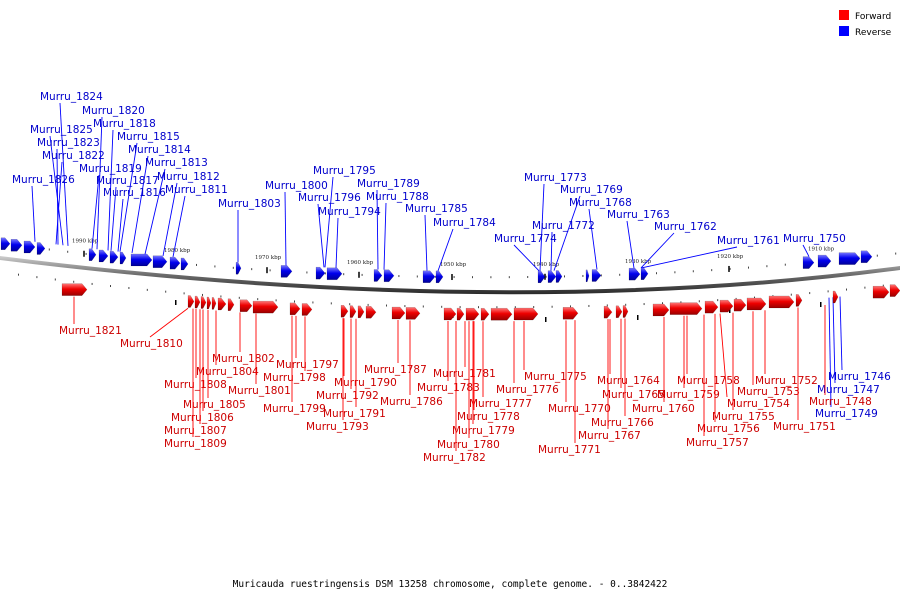 The width and height of the screenshot is (900, 600). Describe the element at coordinates (249, 204) in the screenshot. I see `reverse-gene-label: Murru_1803` at that location.